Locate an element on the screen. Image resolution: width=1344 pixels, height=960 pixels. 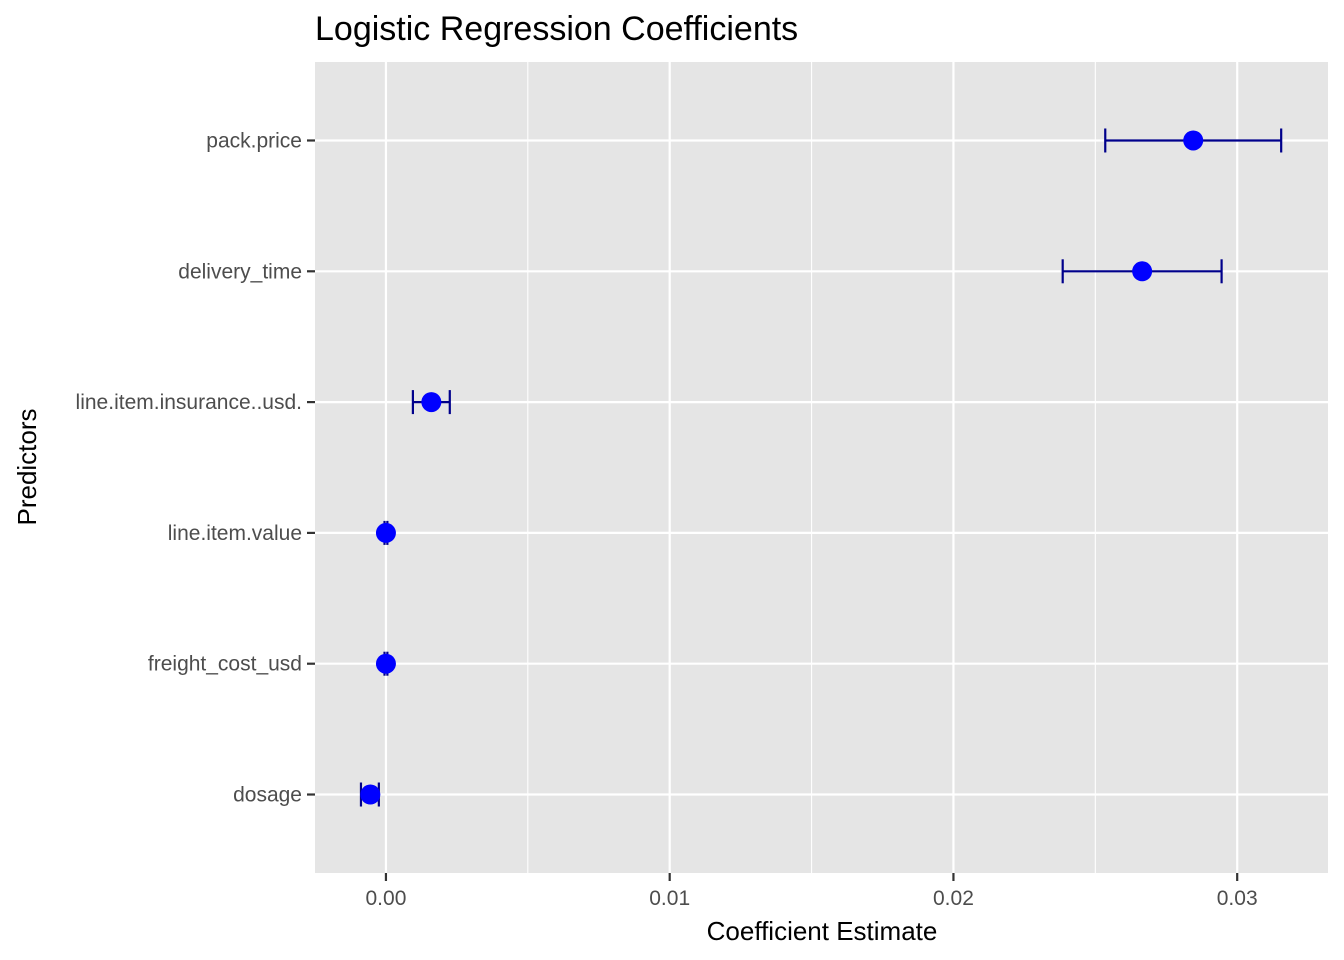
y-tick-label: delivery_time is located at coordinates (240, 271).